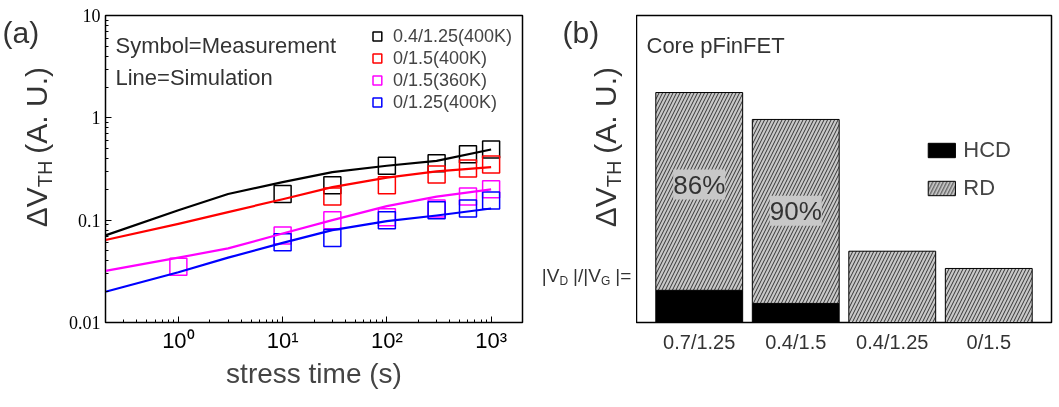 The image size is (1059, 407). What do you see at coordinates (178, 340) in the screenshot?
I see `x-tick-label: 10⁰` at bounding box center [178, 340].